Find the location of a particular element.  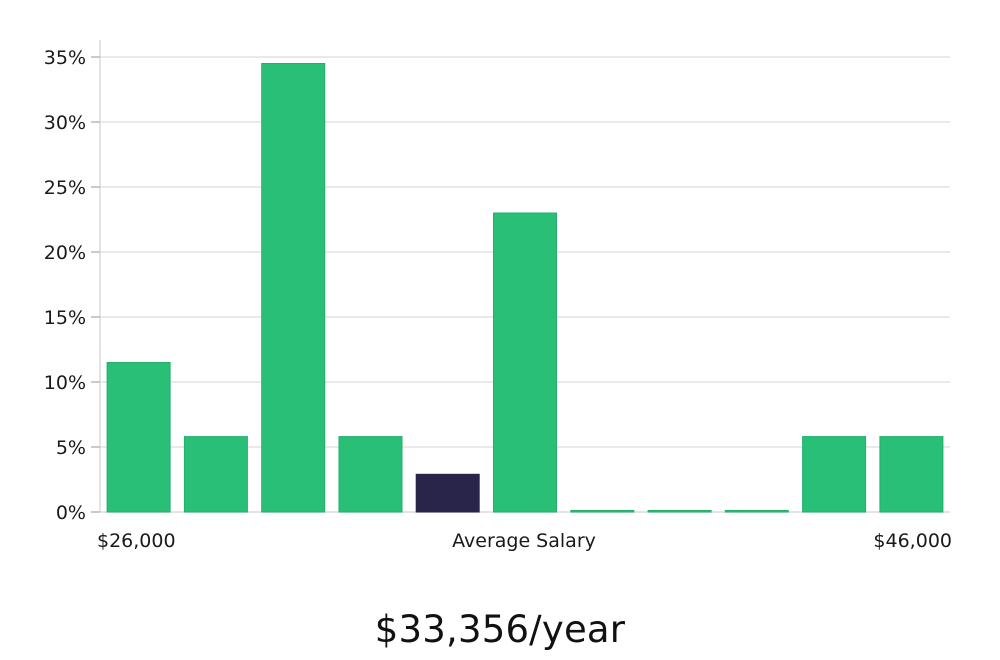

y-tick-label: 10% is located at coordinates (65, 383).